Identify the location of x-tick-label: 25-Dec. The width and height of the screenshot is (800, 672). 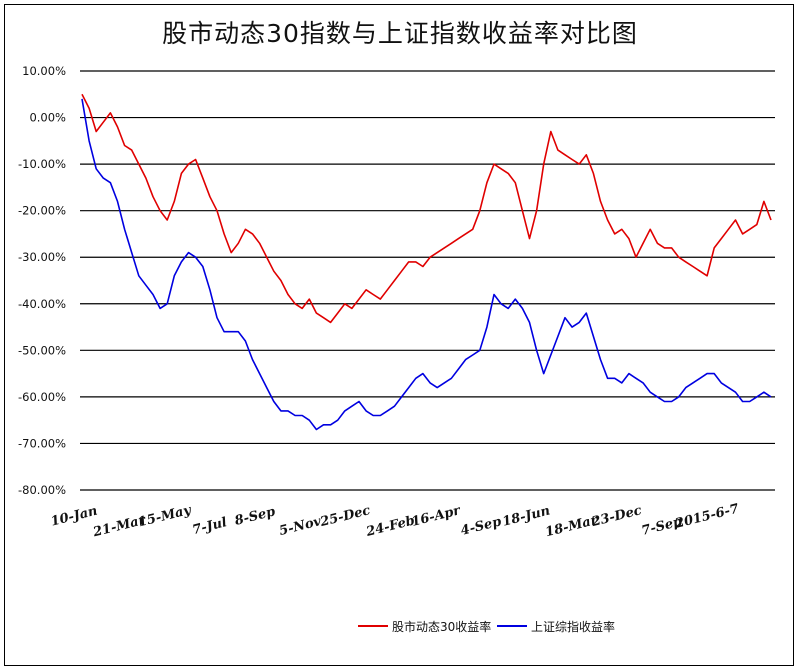
(345, 516).